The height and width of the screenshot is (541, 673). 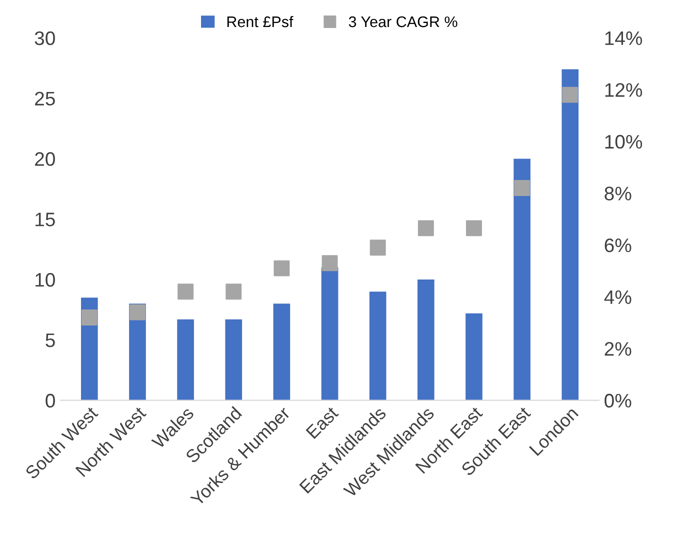 I want to click on y-tick-label: 15, so click(x=45, y=219).